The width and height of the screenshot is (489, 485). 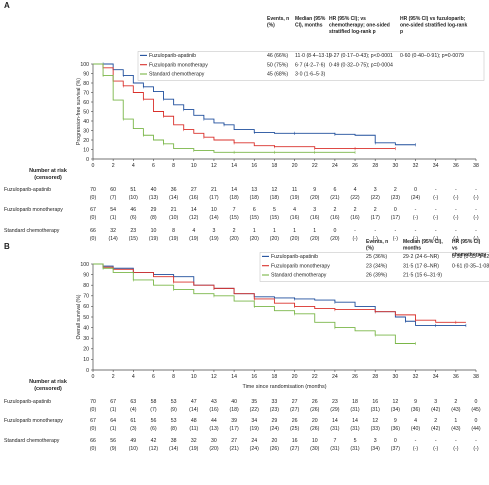 What do you see at coordinates (395, 402) in the screenshot?
I see `at-risk-count: 12` at bounding box center [395, 402].